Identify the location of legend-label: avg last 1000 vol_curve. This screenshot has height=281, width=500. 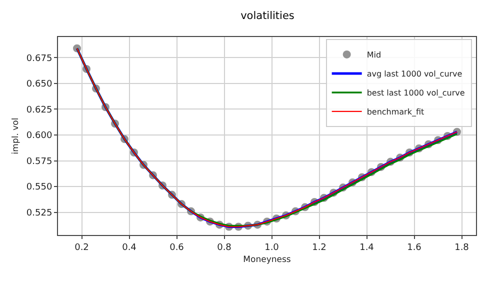
(414, 74).